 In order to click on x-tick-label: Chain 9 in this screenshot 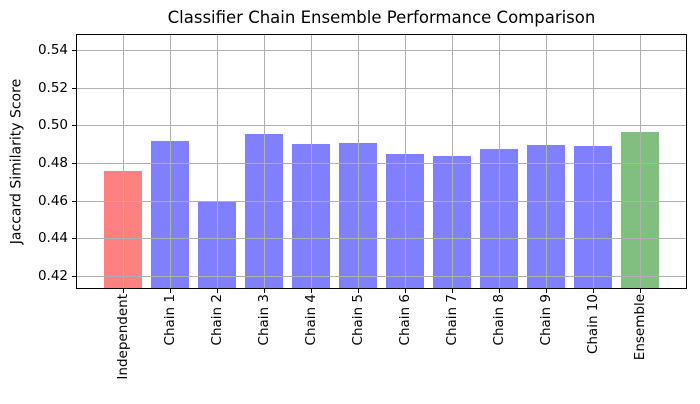, I will do `click(545, 320)`.